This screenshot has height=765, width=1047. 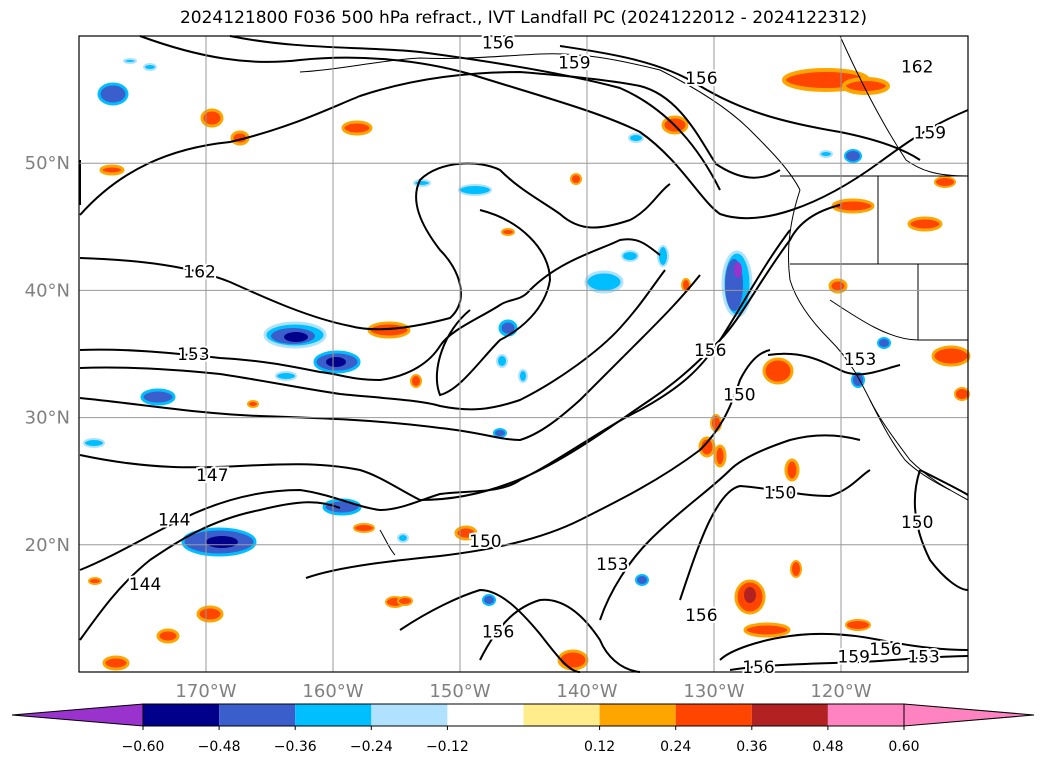 I want to click on colorbar-tick-label: −0.48, so click(x=219, y=747).